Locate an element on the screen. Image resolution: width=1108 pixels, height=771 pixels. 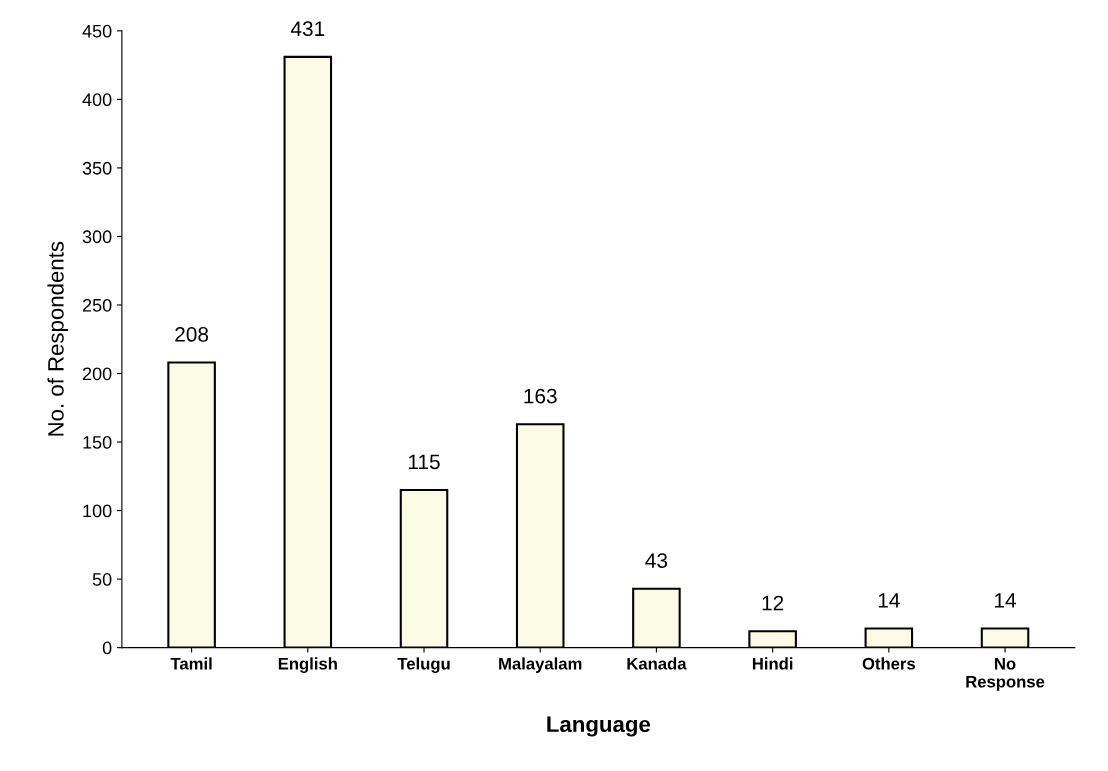
y-tick-label: 300 is located at coordinates (97, 237).